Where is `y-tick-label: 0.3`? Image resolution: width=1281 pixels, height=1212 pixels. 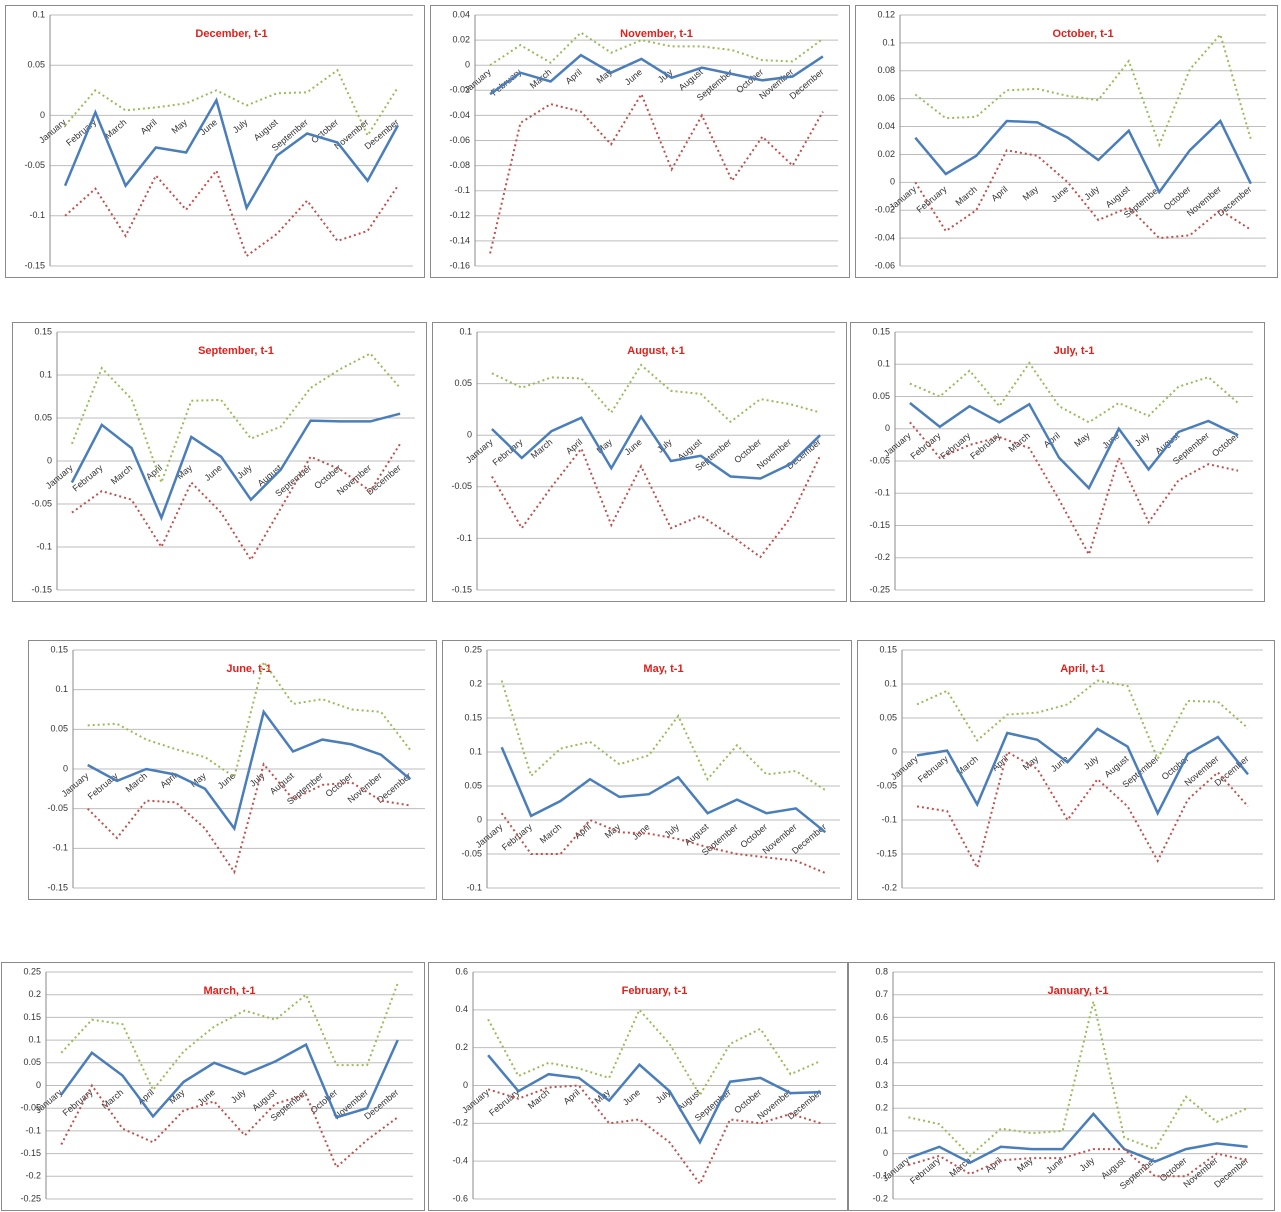 y-tick-label: 0.3 is located at coordinates (881, 1085).